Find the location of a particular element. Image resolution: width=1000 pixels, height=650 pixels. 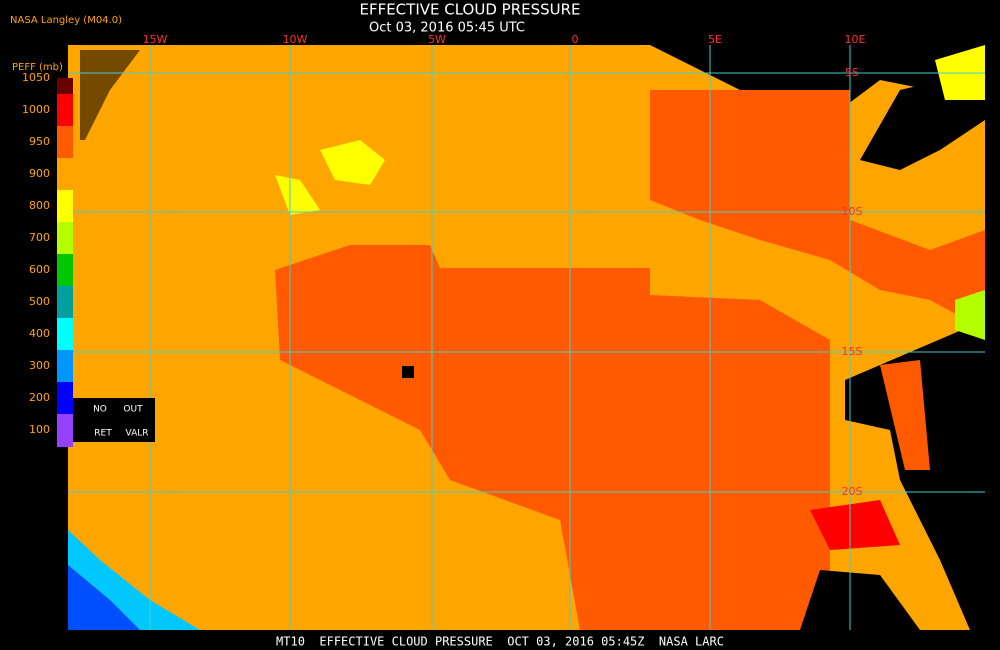

latitude-label: 5S is located at coordinates (852, 72).